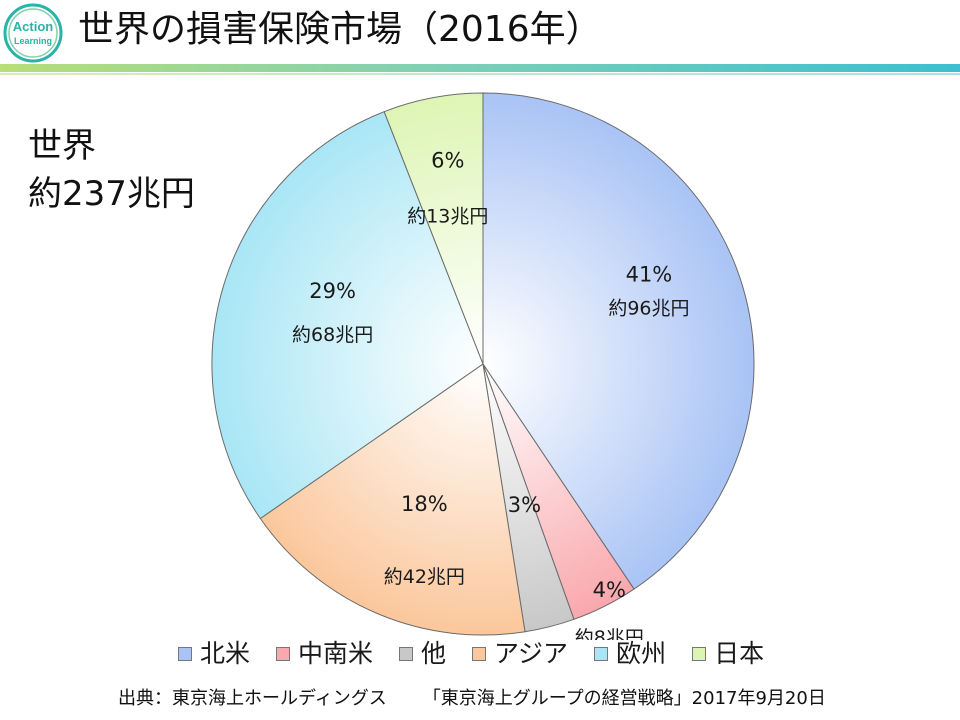 The image size is (960, 720). I want to click on legend-item-north-america: 北米, so click(214, 654).